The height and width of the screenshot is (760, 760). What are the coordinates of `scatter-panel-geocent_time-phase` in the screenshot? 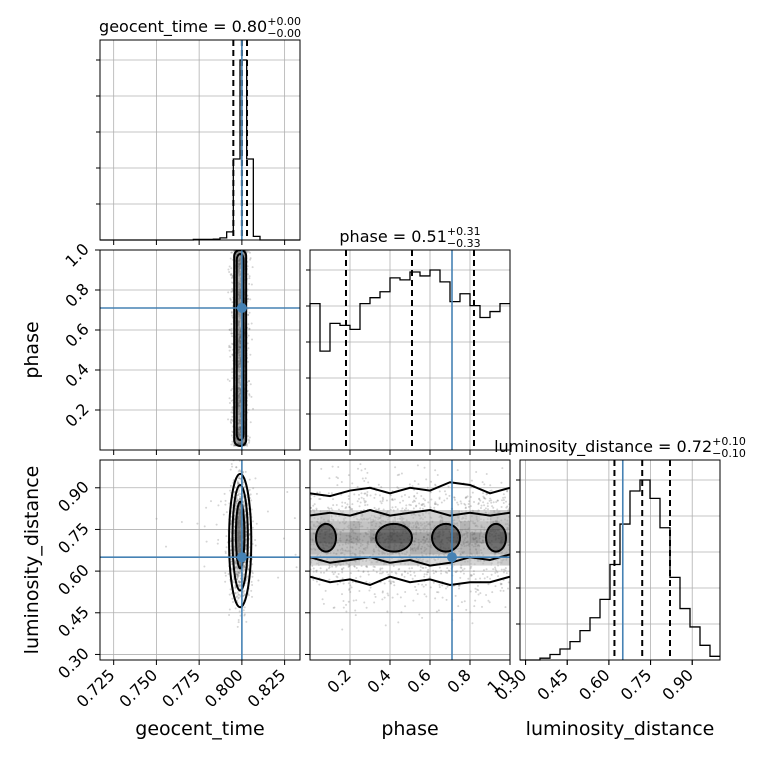 It's located at (200, 350).